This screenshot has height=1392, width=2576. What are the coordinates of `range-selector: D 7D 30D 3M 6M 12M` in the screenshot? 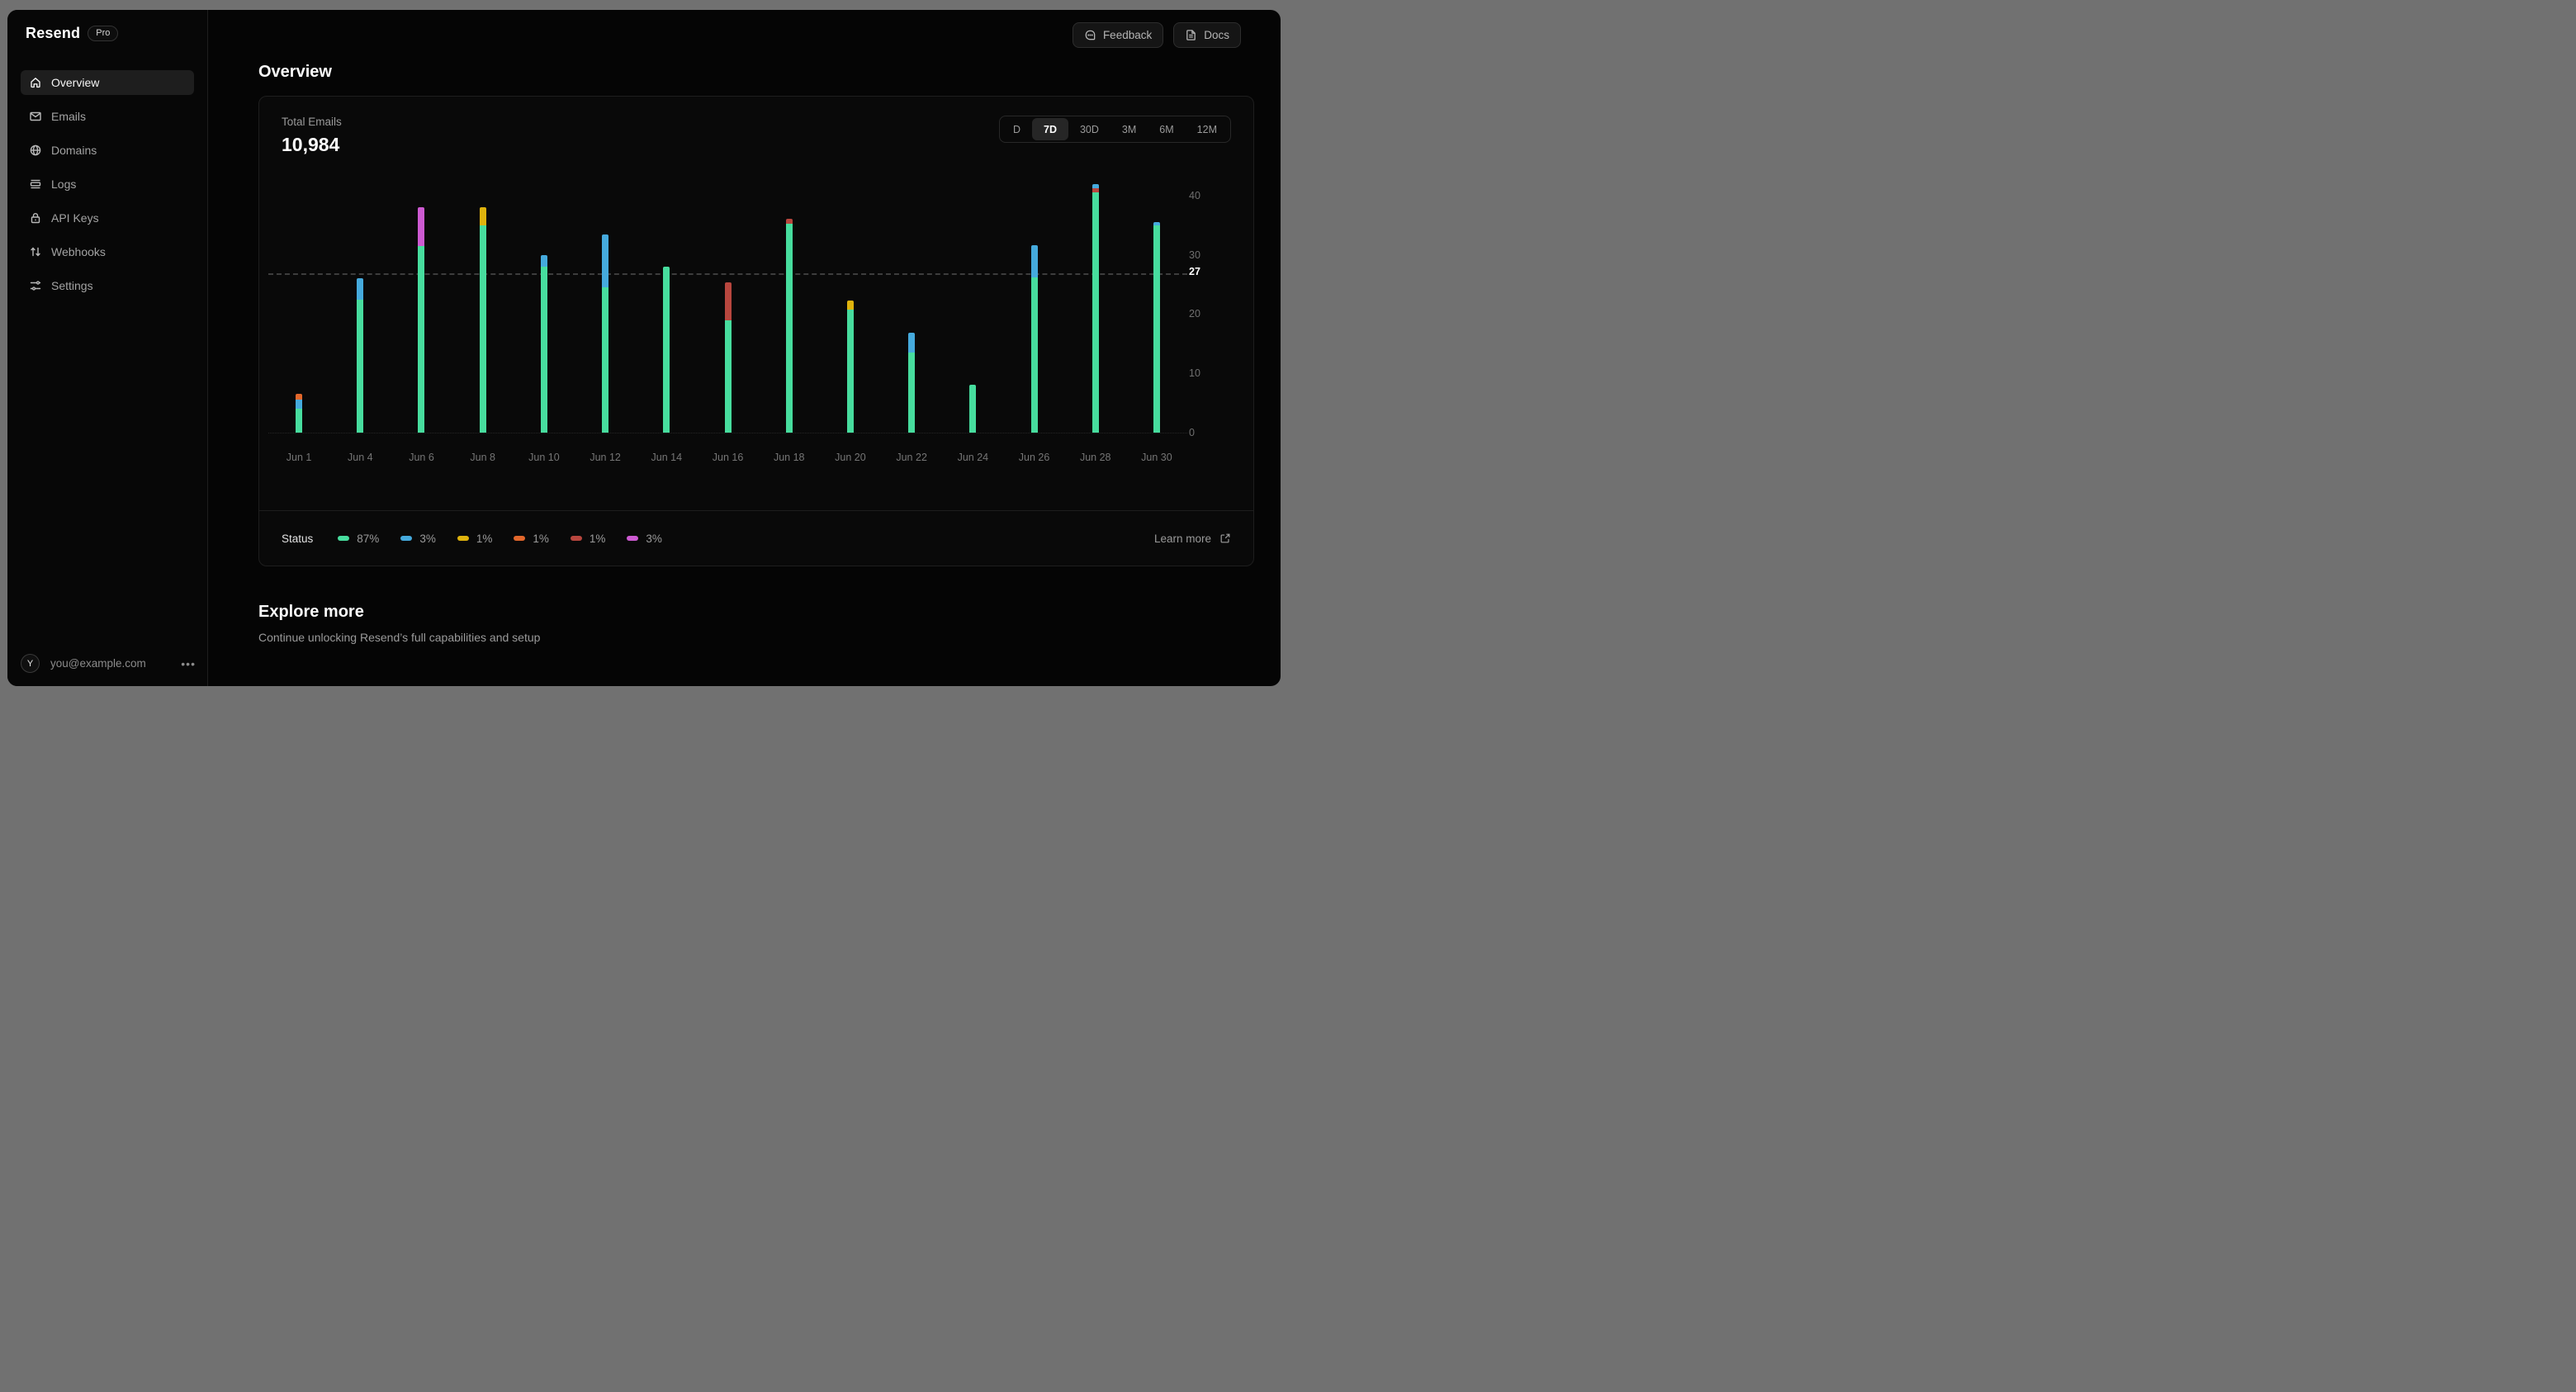 It's located at (1114, 129).